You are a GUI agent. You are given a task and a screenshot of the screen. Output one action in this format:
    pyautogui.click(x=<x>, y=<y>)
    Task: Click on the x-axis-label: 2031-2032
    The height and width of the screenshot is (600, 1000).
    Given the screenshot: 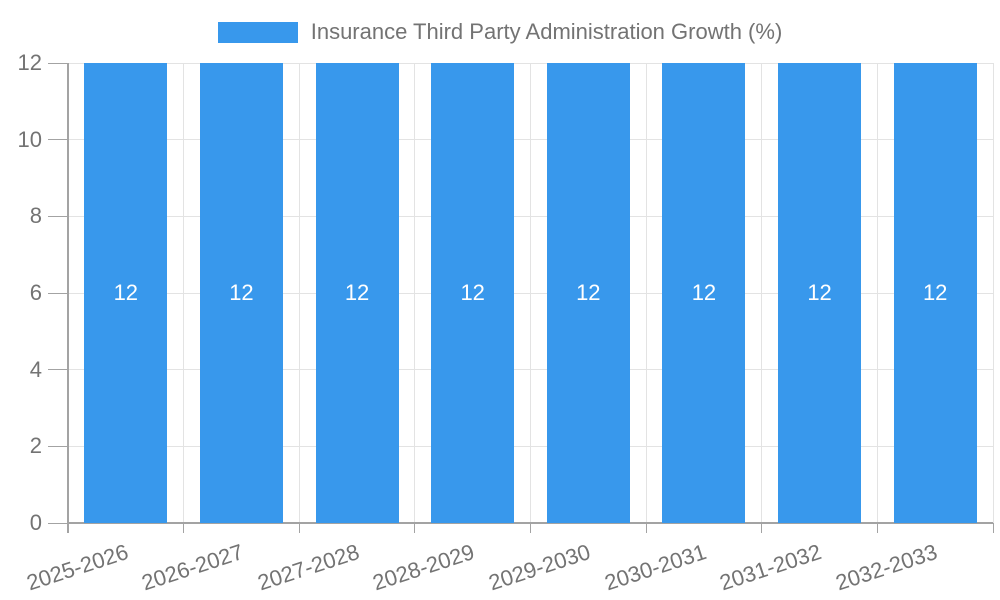 What is the action you would take?
    pyautogui.click(x=770, y=567)
    